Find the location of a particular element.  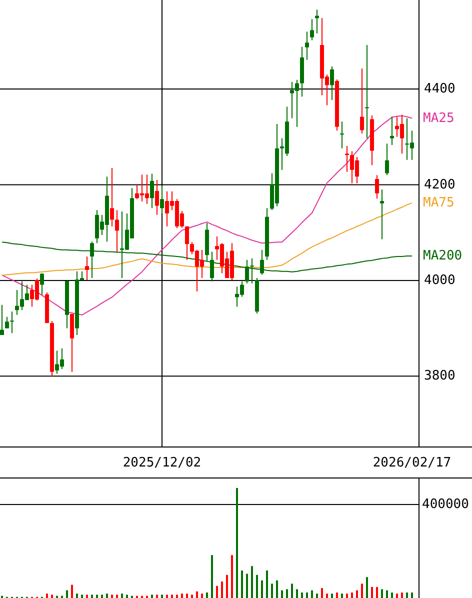

series-label: MA25 is located at coordinates (438, 118).